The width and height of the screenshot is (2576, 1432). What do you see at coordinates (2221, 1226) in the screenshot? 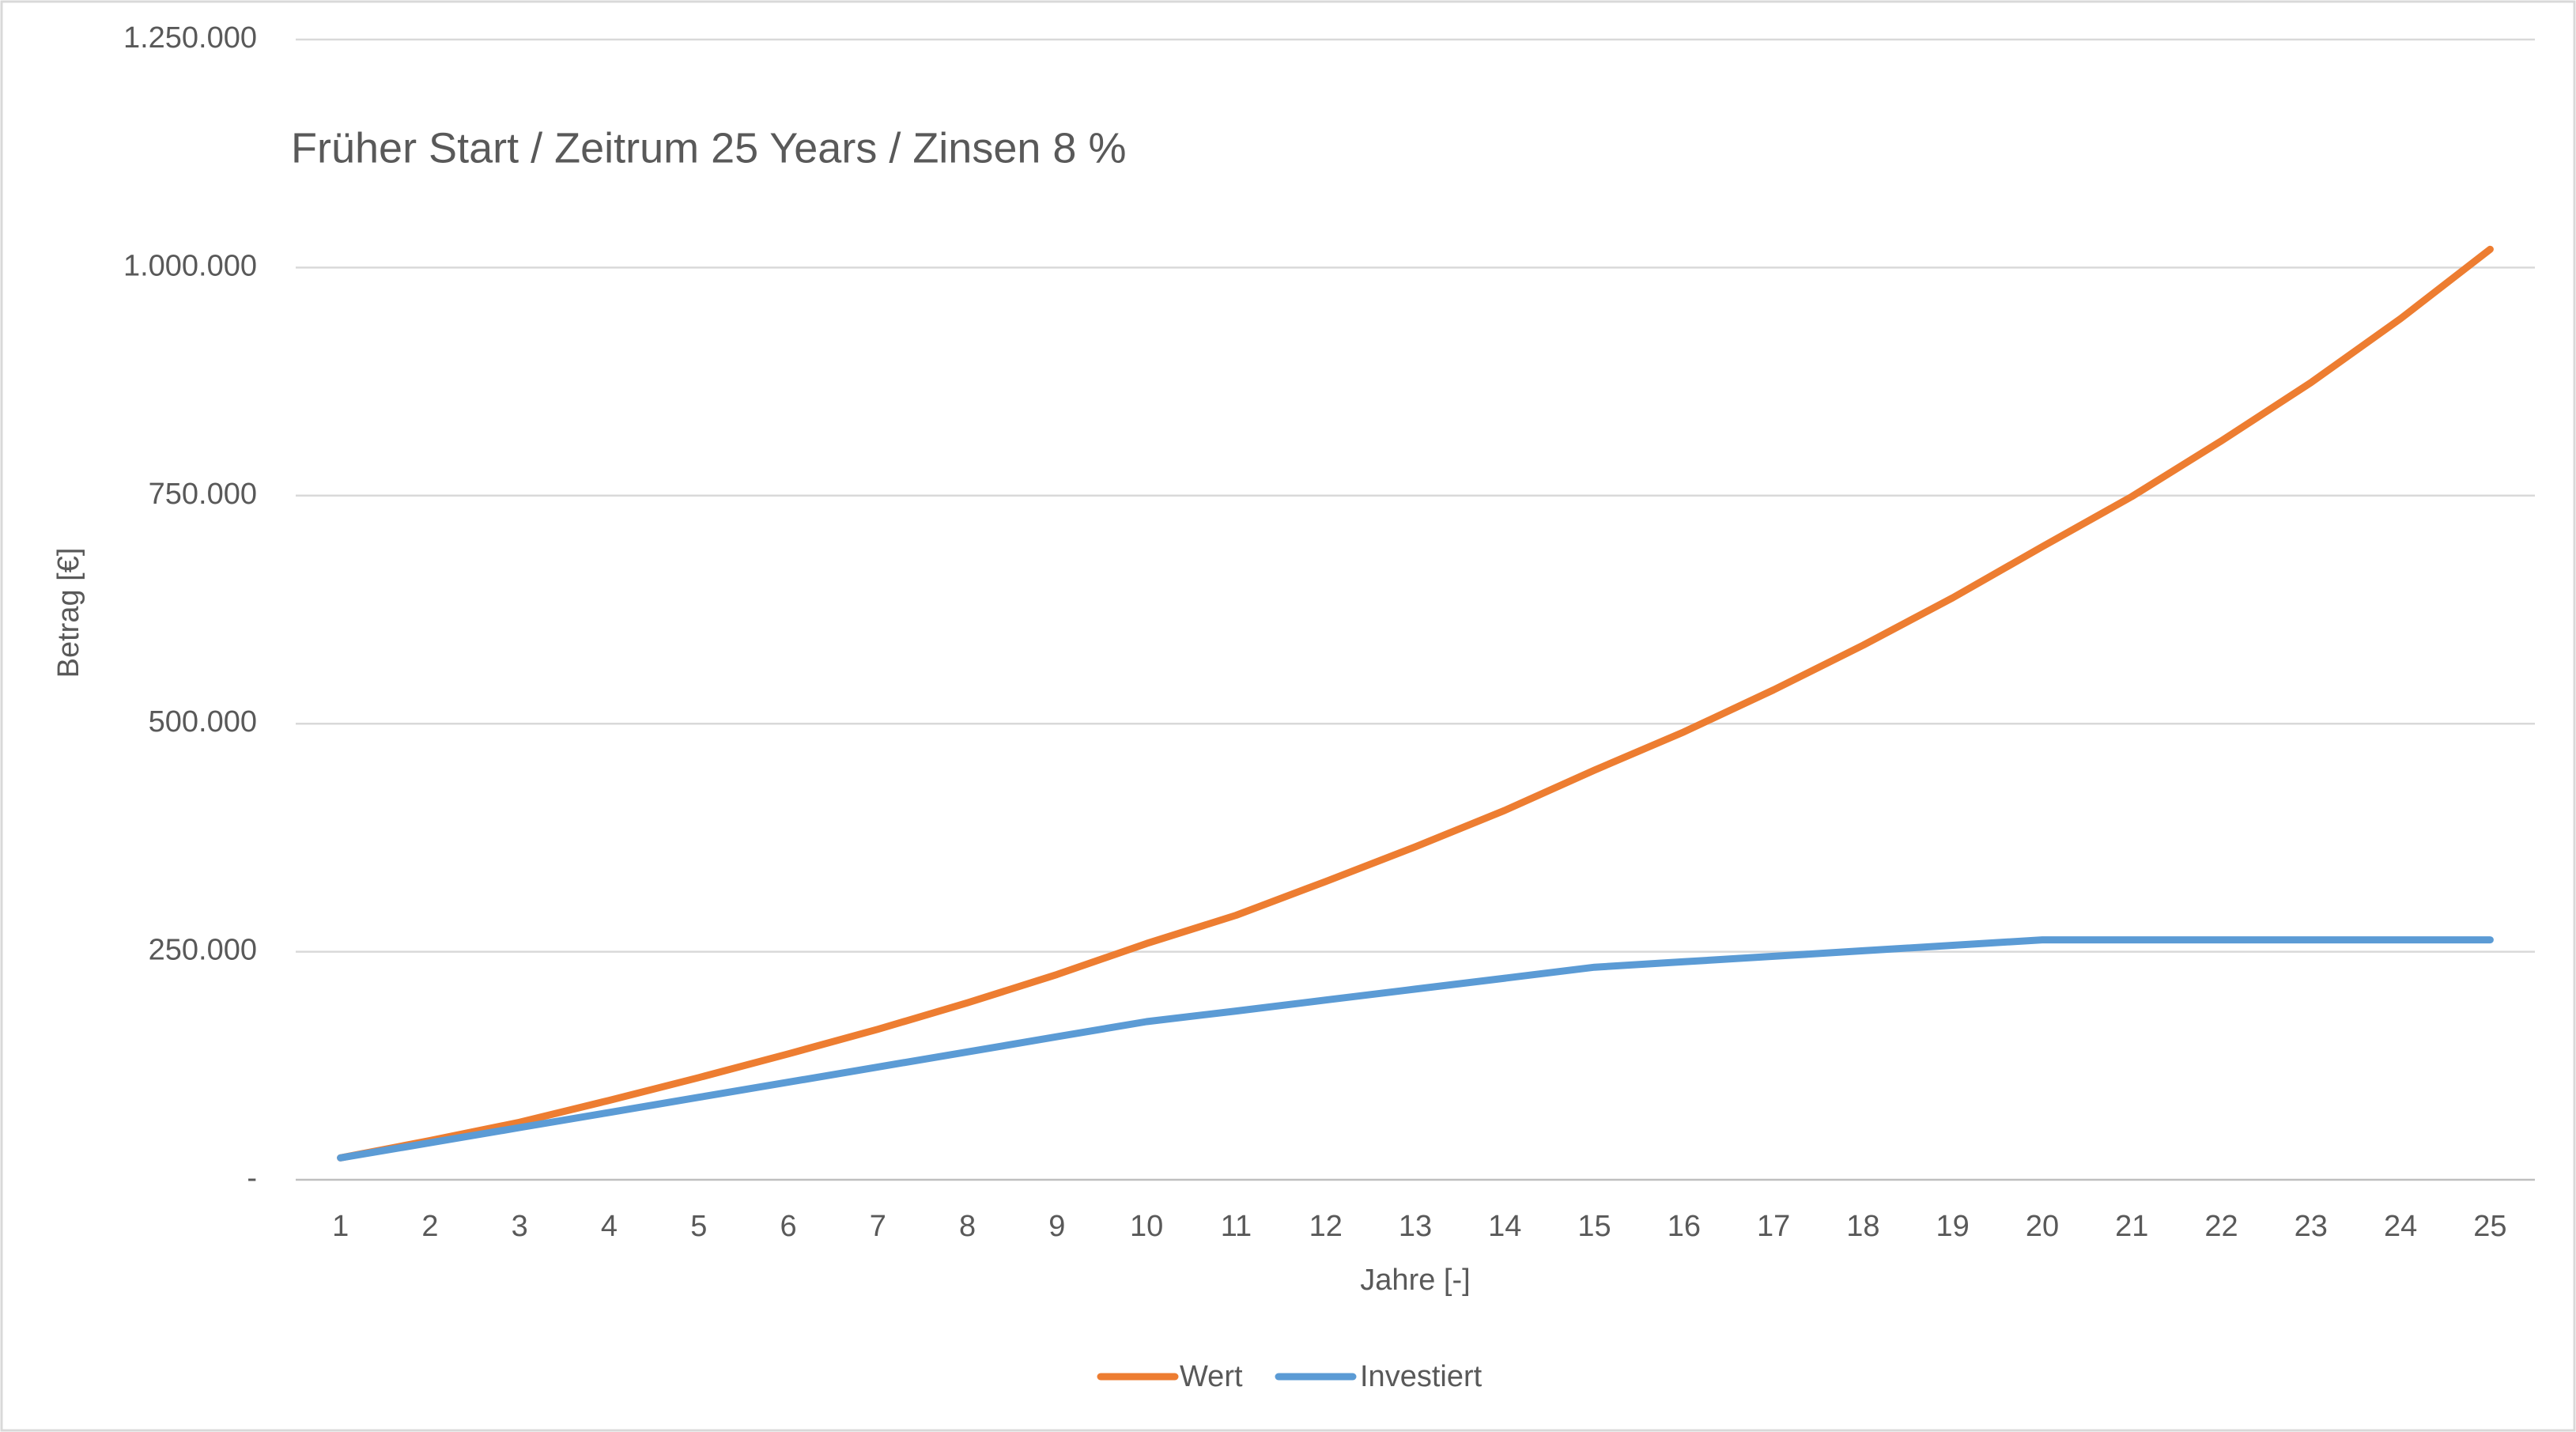
I see `x-tick-label: 22` at bounding box center [2221, 1226].